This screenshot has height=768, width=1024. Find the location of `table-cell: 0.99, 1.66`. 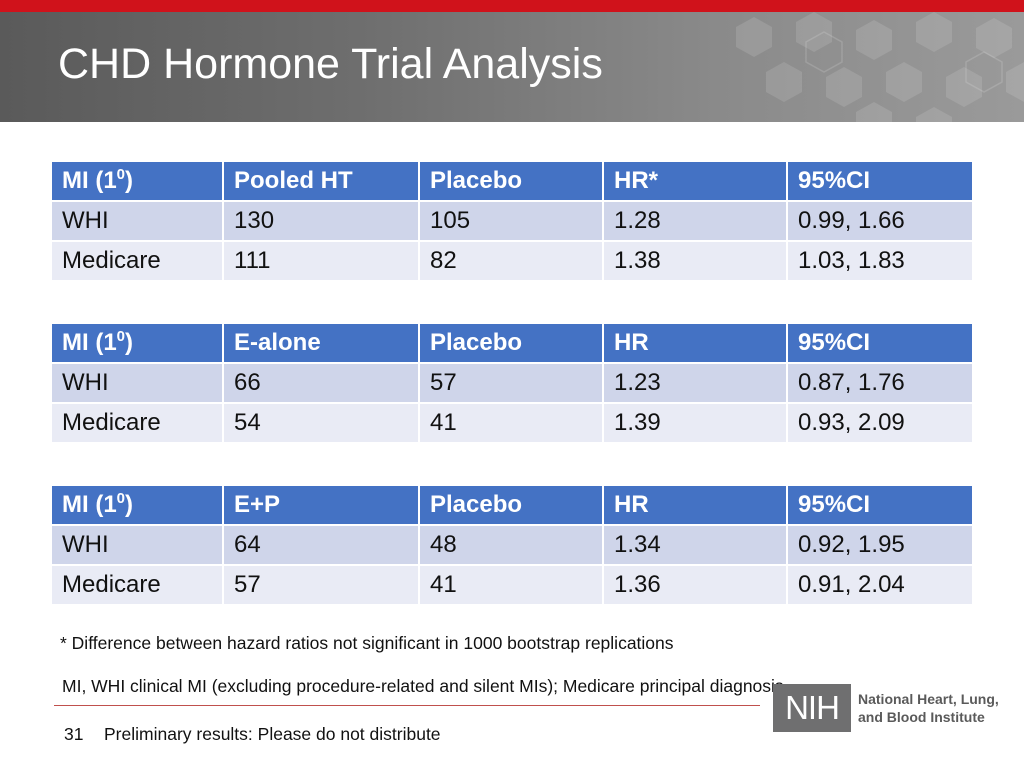

table-cell: 0.99, 1.66 is located at coordinates (880, 222).